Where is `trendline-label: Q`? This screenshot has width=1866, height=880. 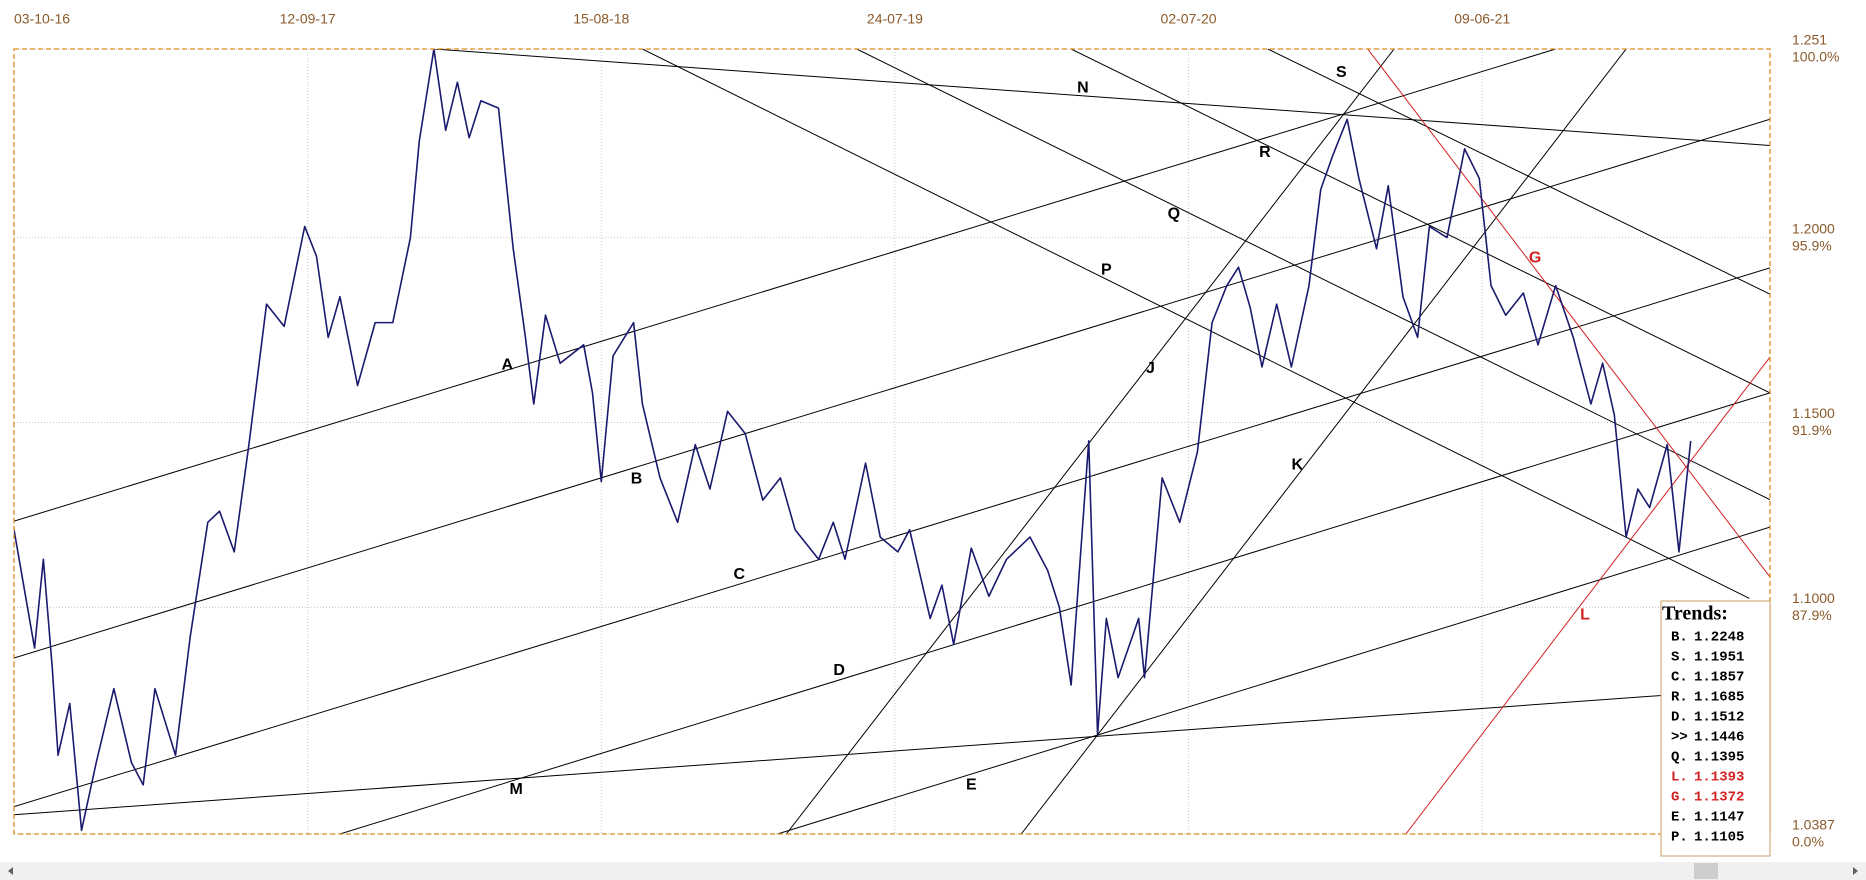
trendline-label: Q is located at coordinates (1174, 214).